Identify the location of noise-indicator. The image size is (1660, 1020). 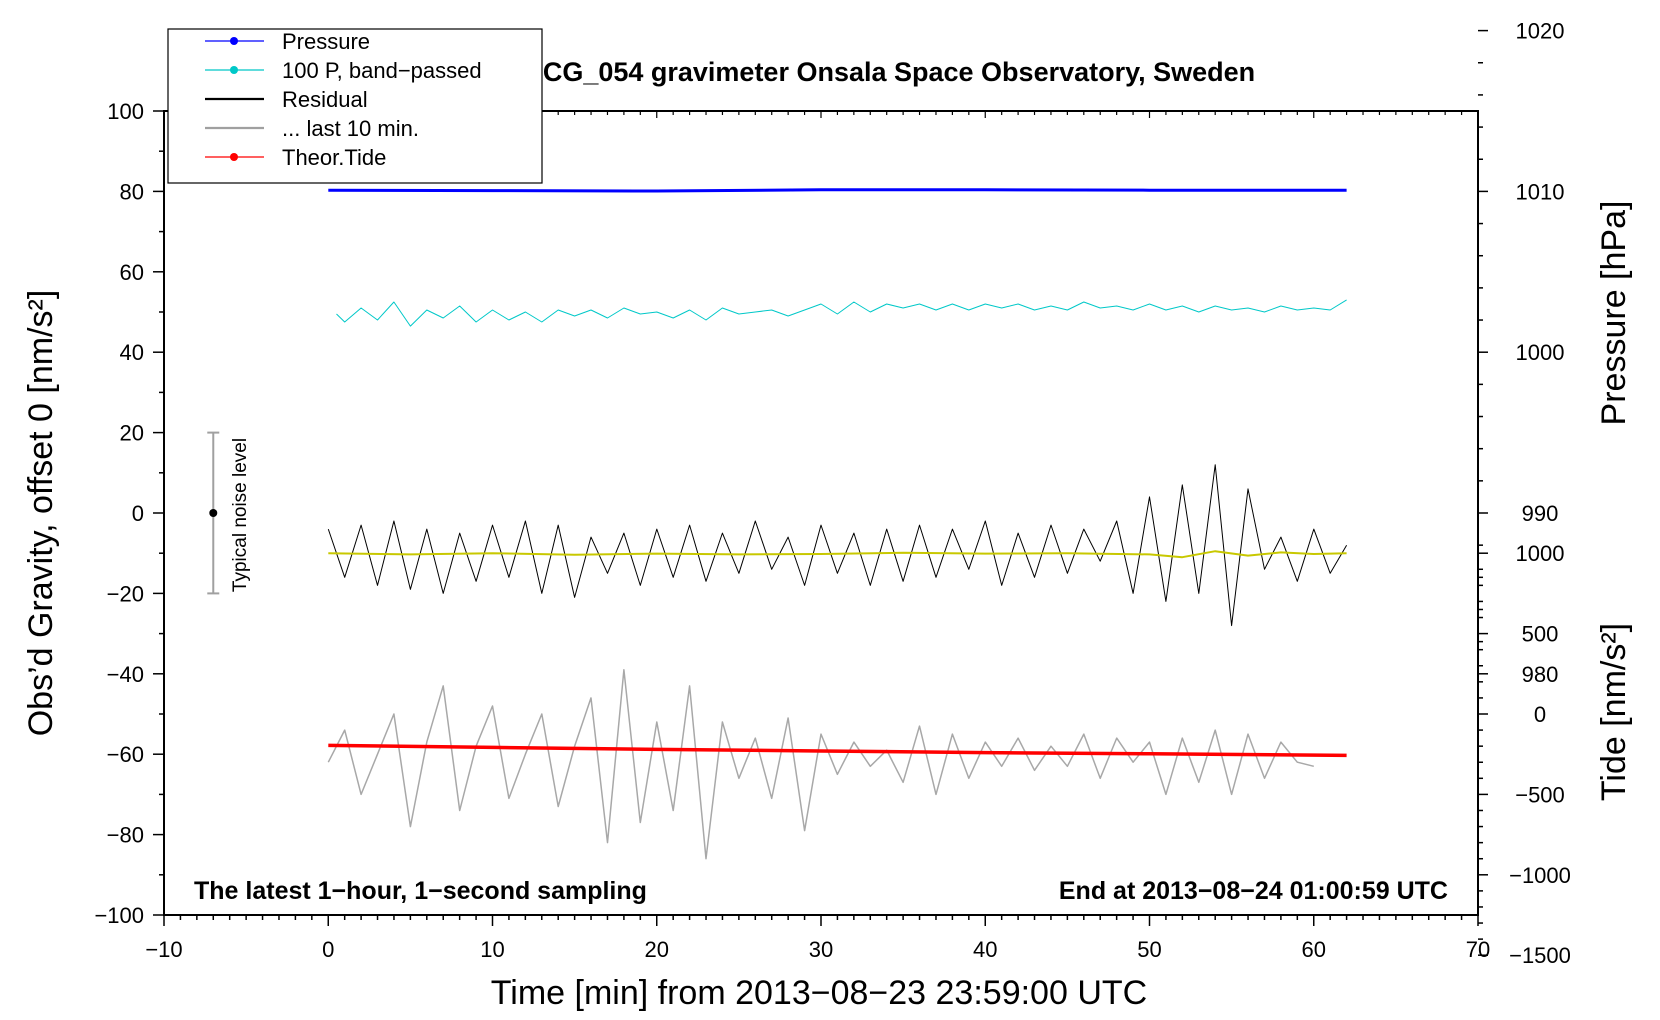
(213, 513).